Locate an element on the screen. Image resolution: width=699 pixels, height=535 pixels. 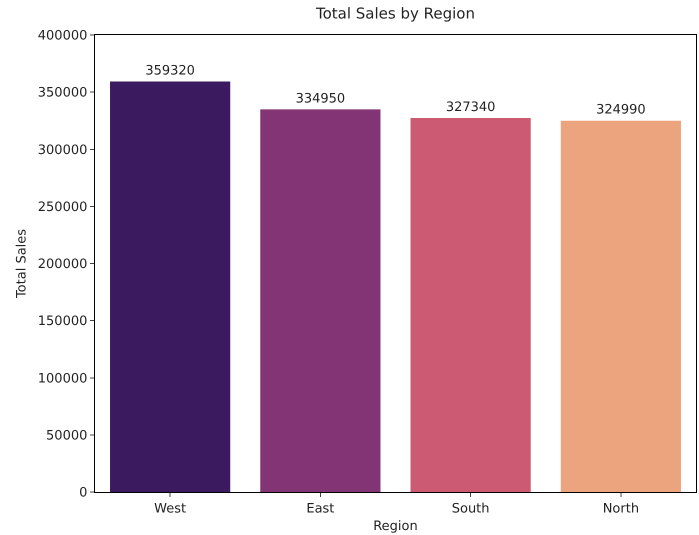
y-tick-label: 200000 is located at coordinates (63, 264).